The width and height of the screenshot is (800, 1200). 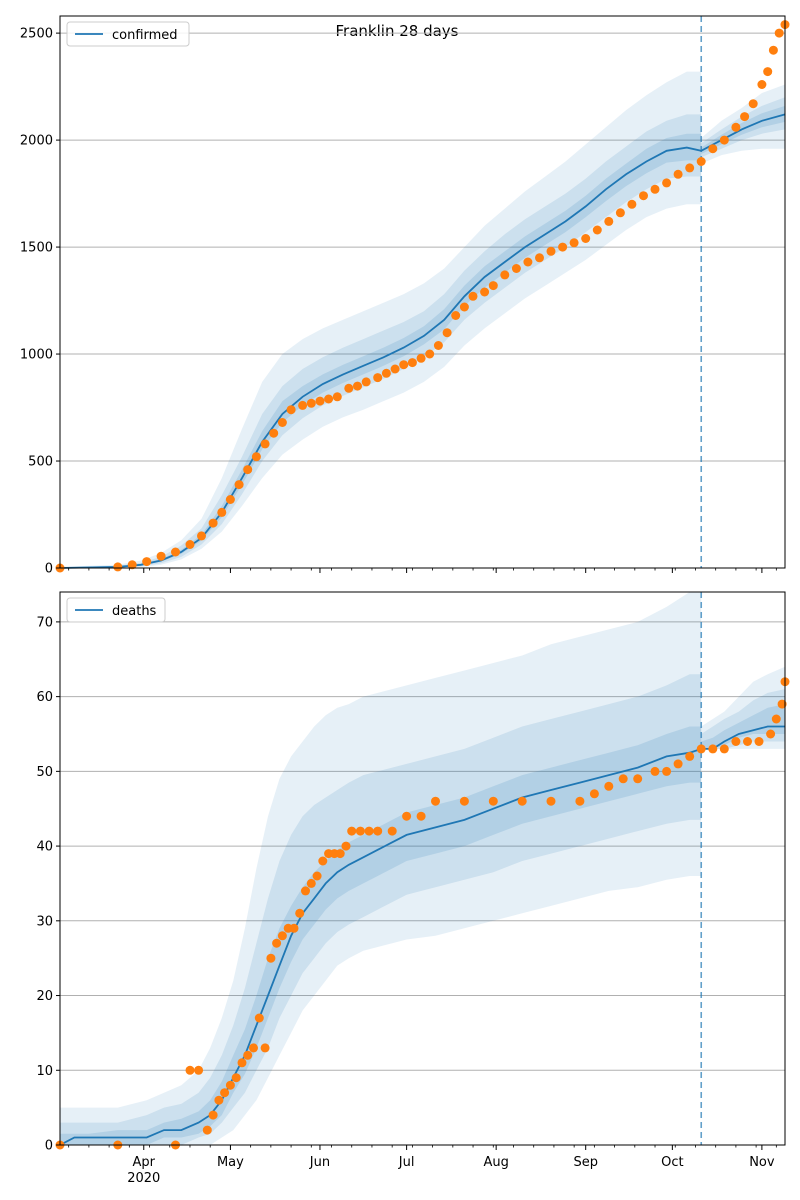 What do you see at coordinates (144, 1162) in the screenshot?
I see `x-tick-label: Apr` at bounding box center [144, 1162].